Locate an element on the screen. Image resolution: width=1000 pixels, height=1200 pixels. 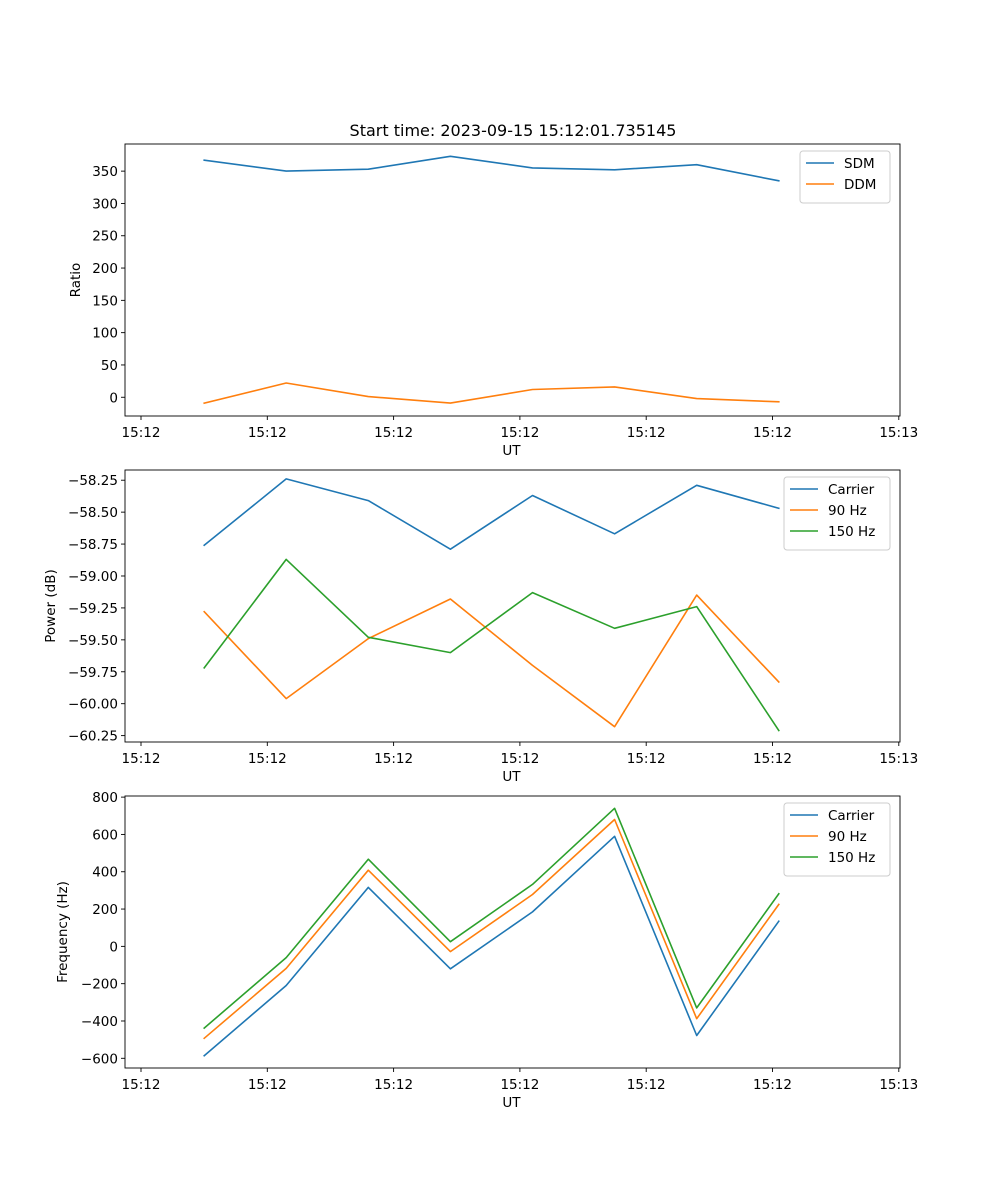
frequency-y-tick-label: −200 is located at coordinates (99, 985).